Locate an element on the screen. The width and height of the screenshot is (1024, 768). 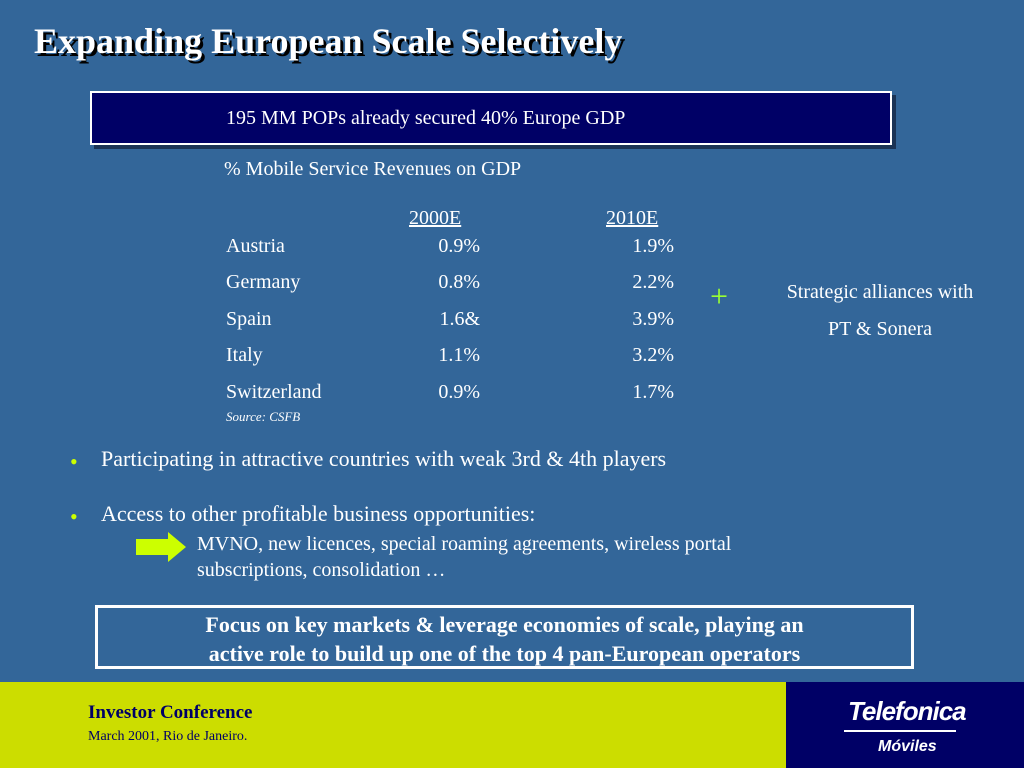
table-row: Spain 1.6& 3.9% is located at coordinates (456, 322).